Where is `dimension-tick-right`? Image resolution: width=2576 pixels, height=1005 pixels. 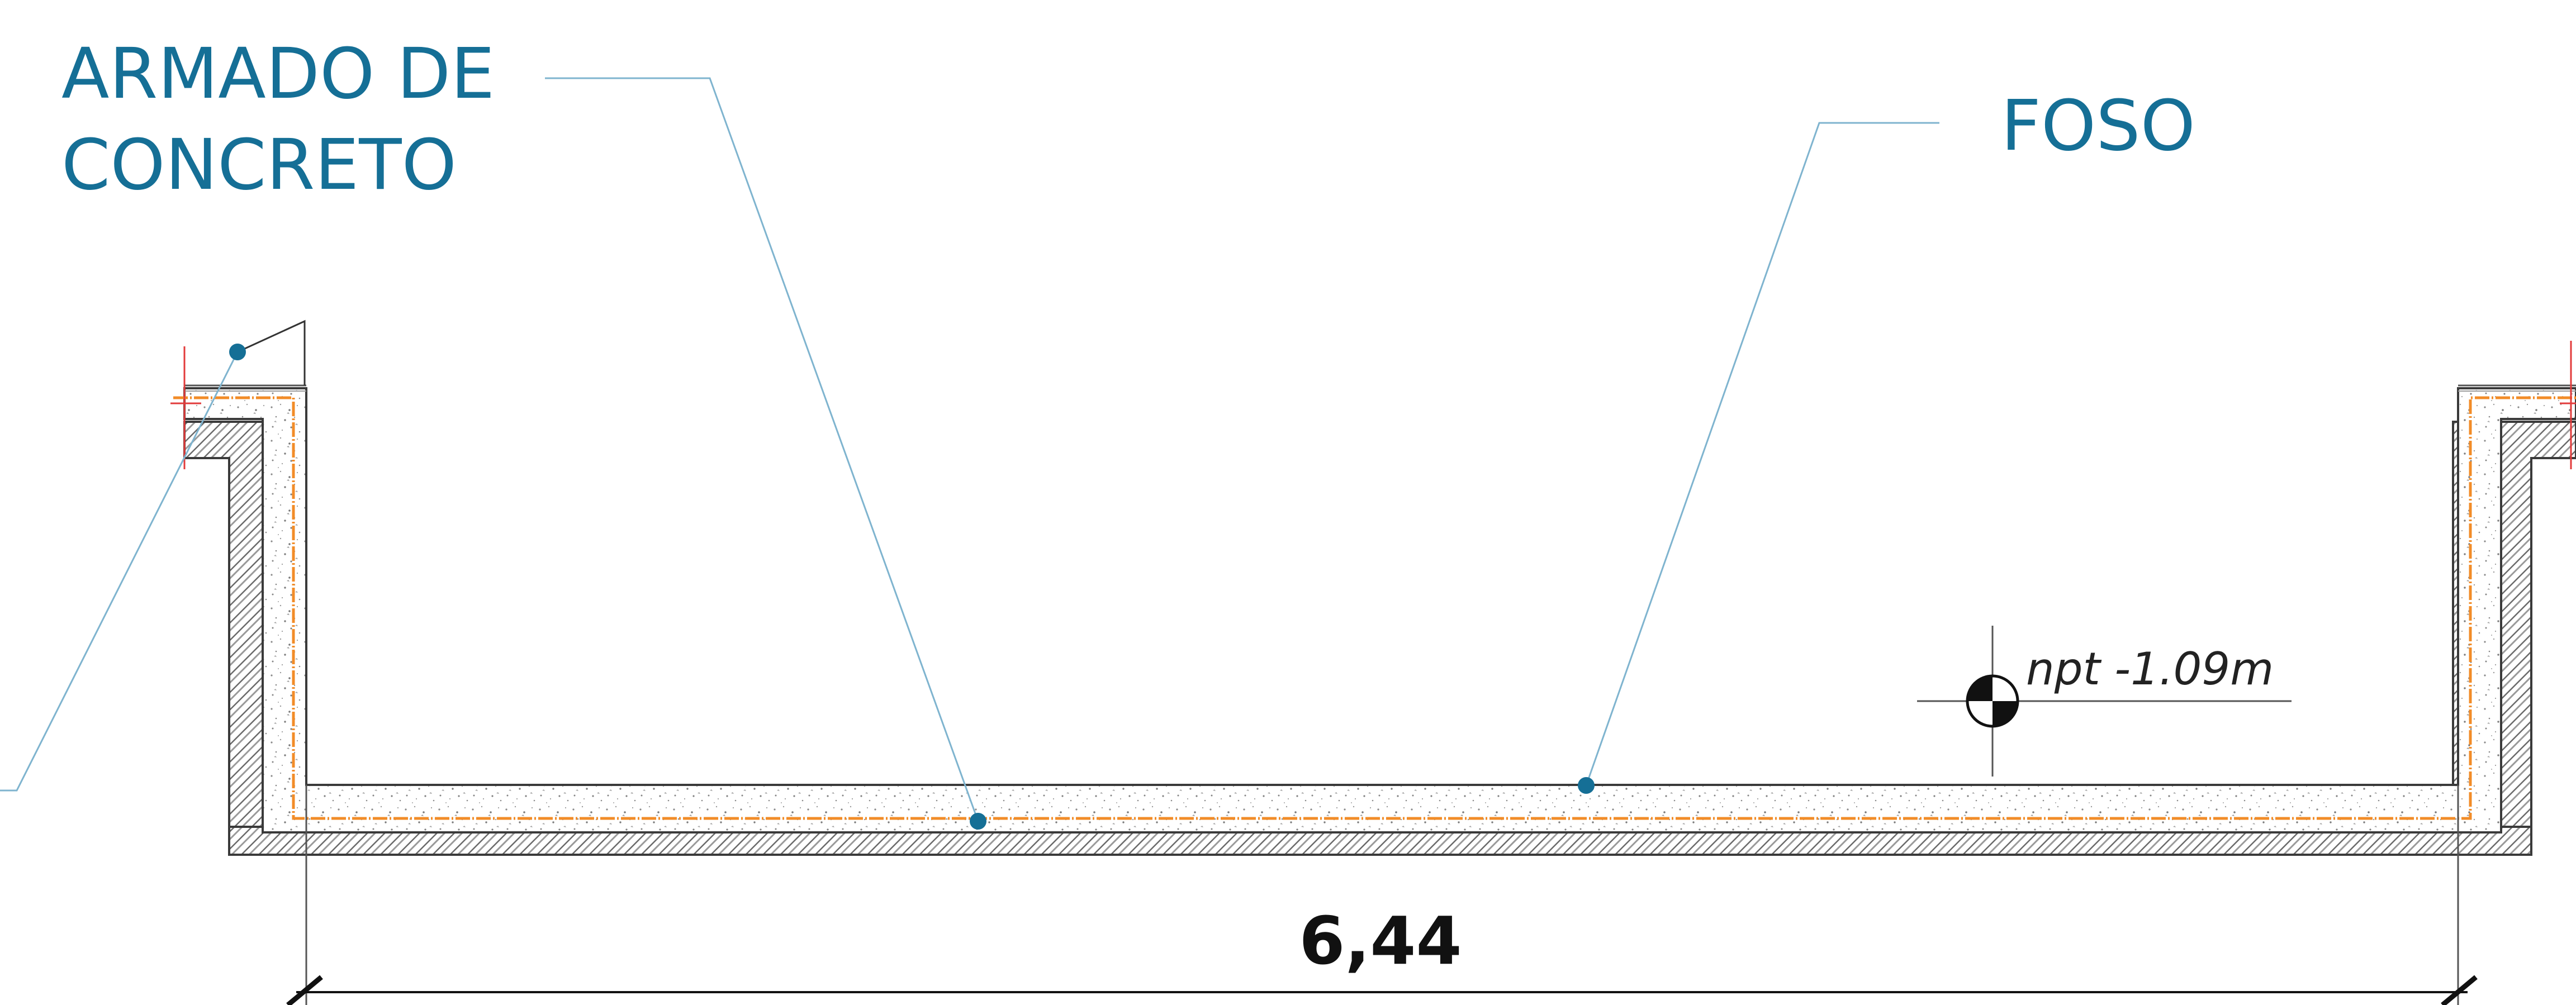
dimension-tick-right is located at coordinates (2459, 990).